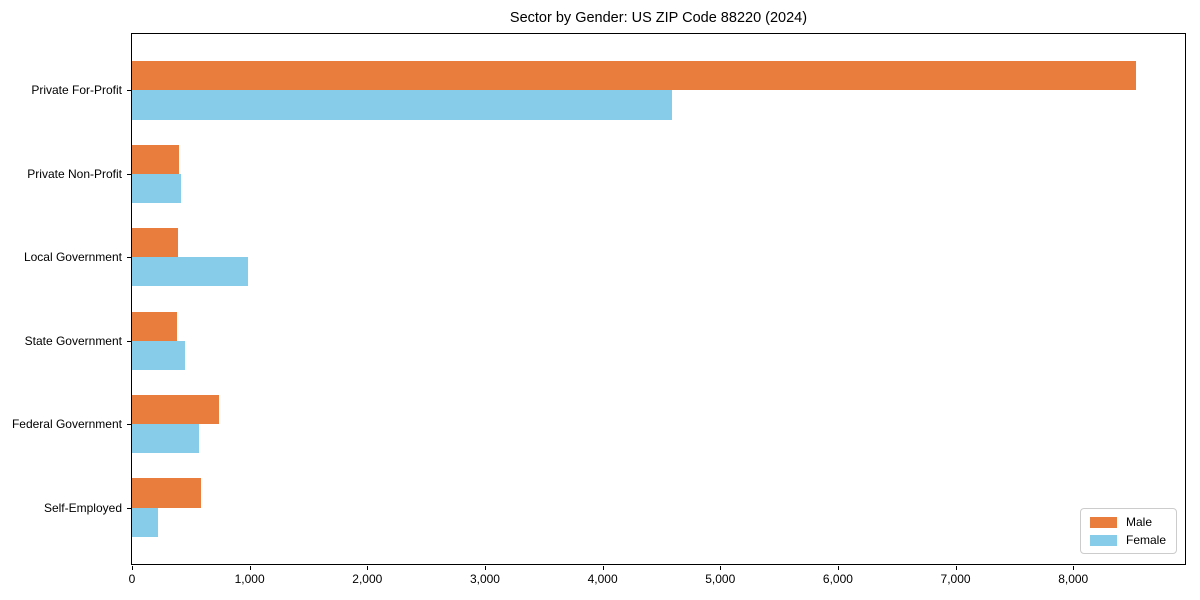  Describe the element at coordinates (1138, 522) in the screenshot. I see `legend-label-male: Male` at that location.